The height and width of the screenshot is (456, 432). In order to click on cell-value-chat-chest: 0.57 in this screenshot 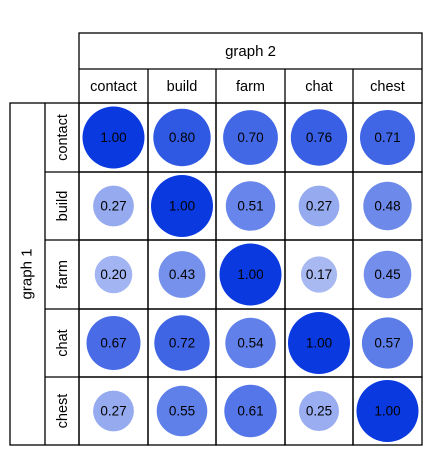, I will do `click(387, 343)`.